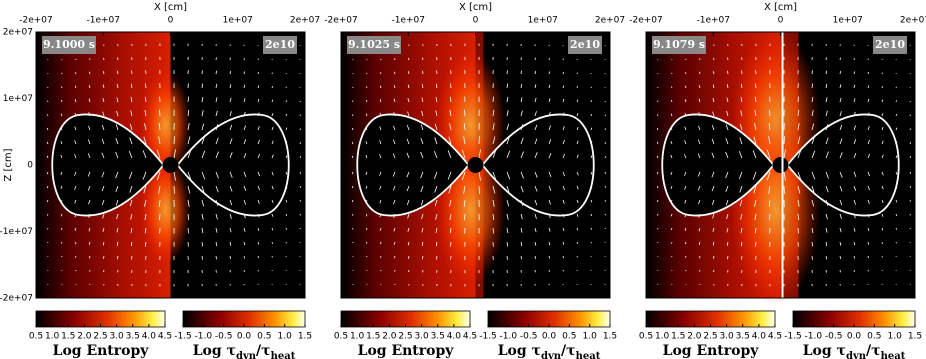  Describe the element at coordinates (711, 351) in the screenshot. I see `colorbar-title: Log Entropy` at that location.